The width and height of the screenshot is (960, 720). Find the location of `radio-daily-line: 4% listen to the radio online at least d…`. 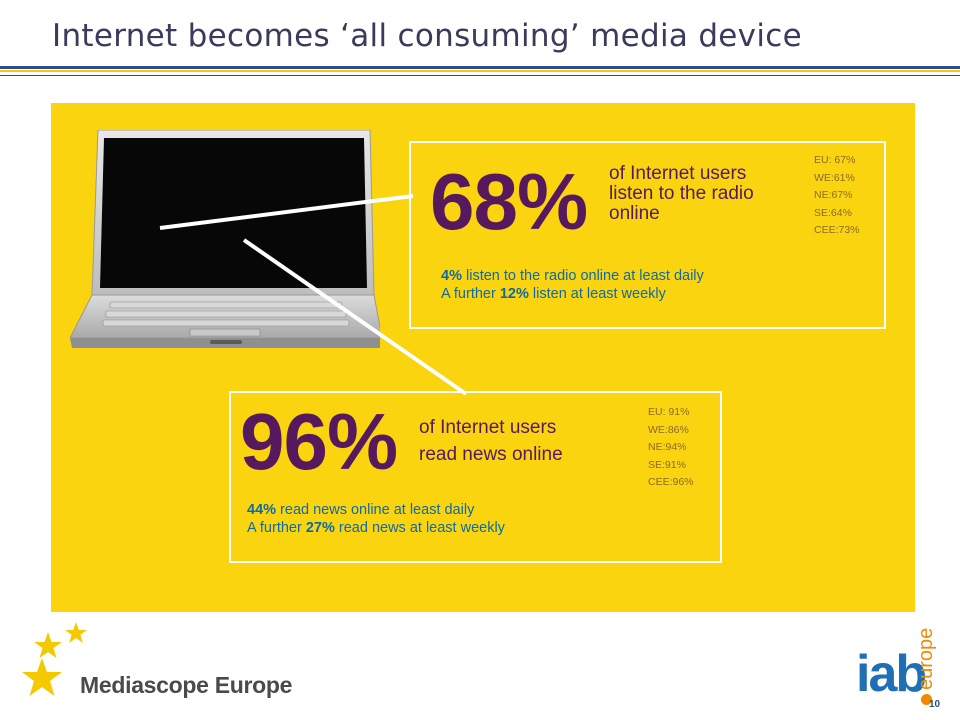

radio-daily-line: 4% listen to the radio online at least d… is located at coordinates (572, 276).